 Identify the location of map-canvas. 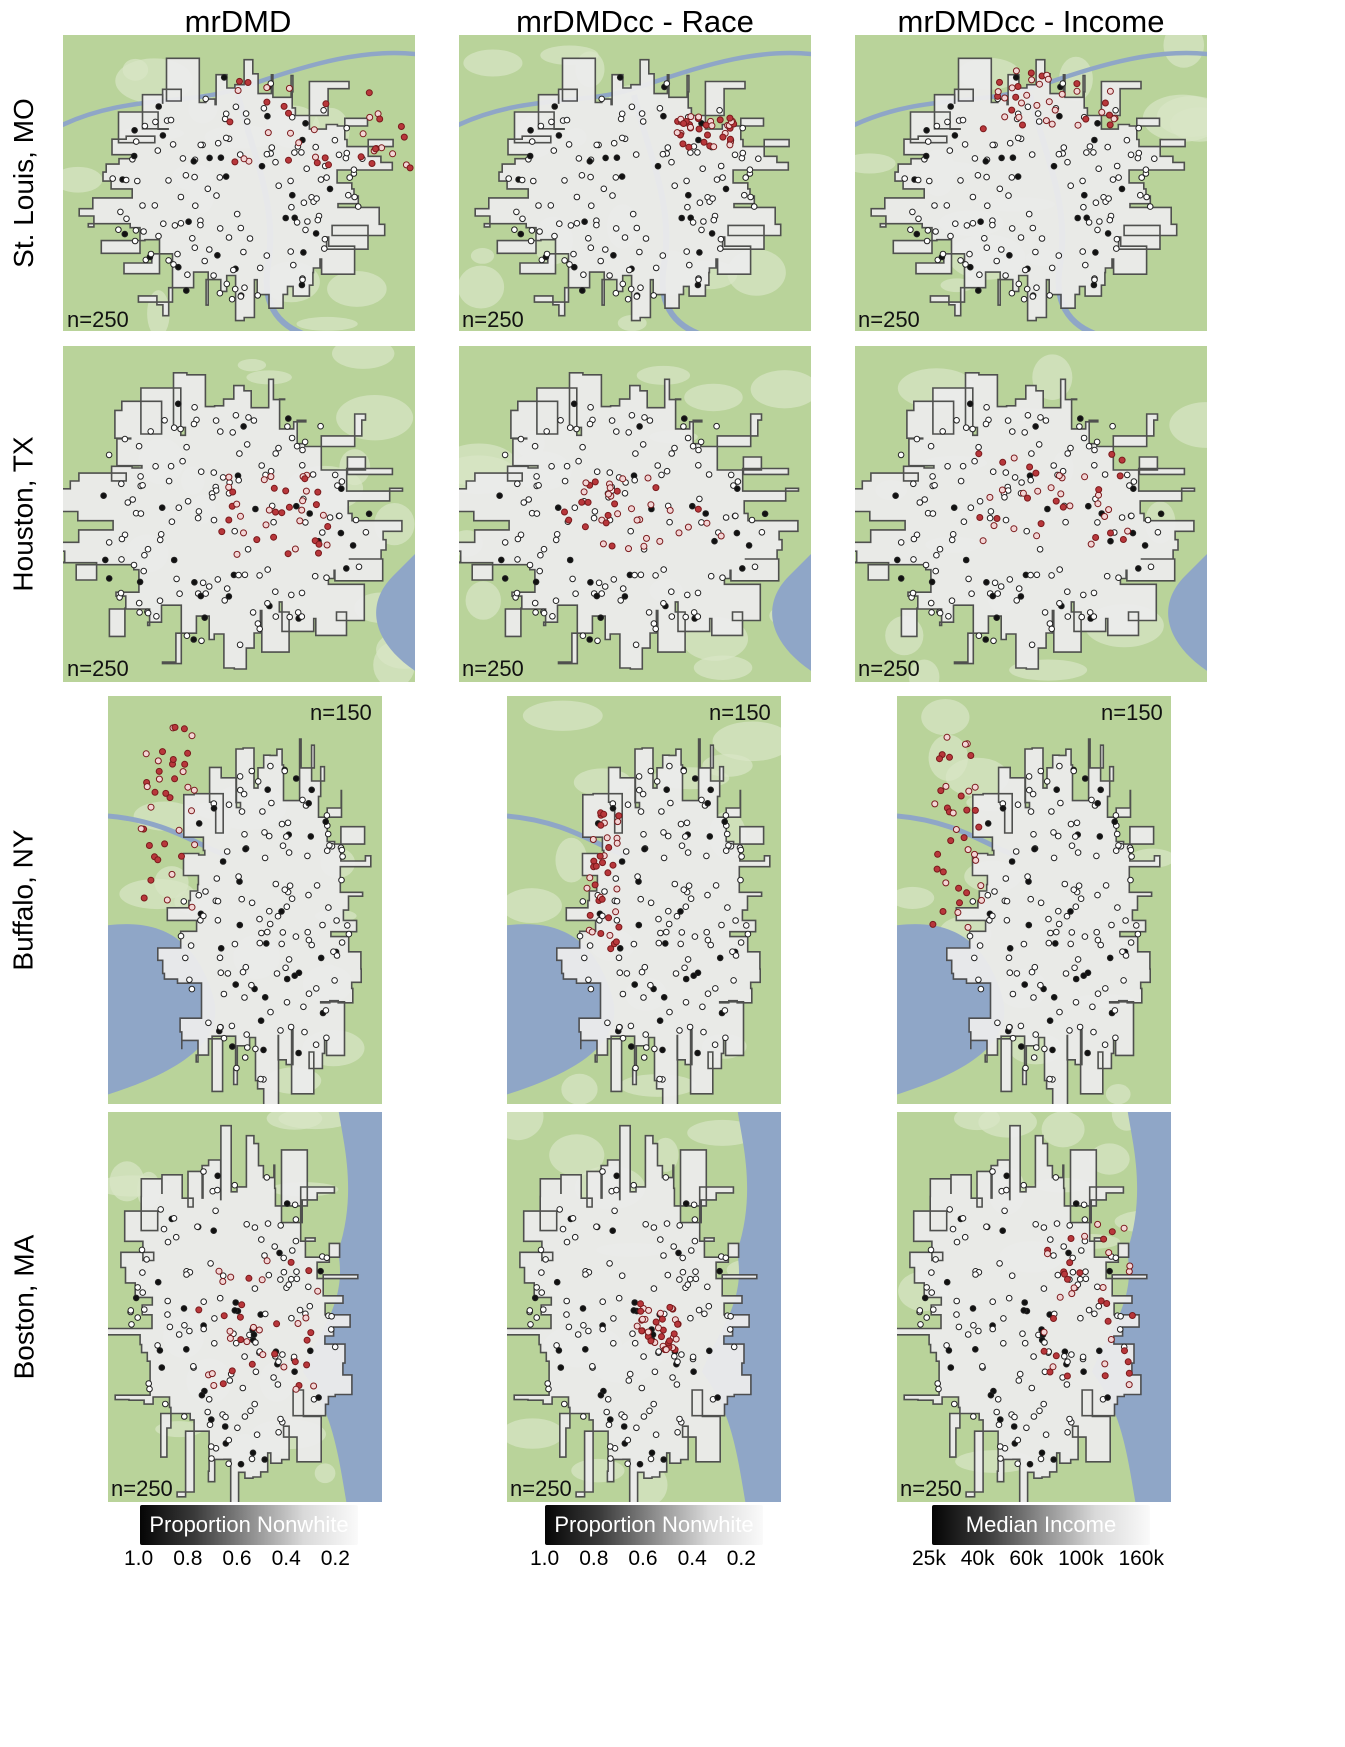
(239, 514).